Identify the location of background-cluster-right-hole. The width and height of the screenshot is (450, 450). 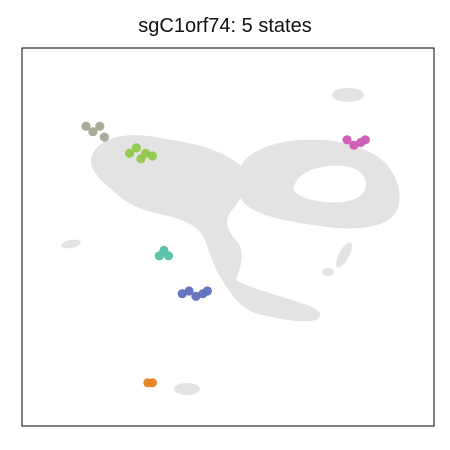
(329, 184).